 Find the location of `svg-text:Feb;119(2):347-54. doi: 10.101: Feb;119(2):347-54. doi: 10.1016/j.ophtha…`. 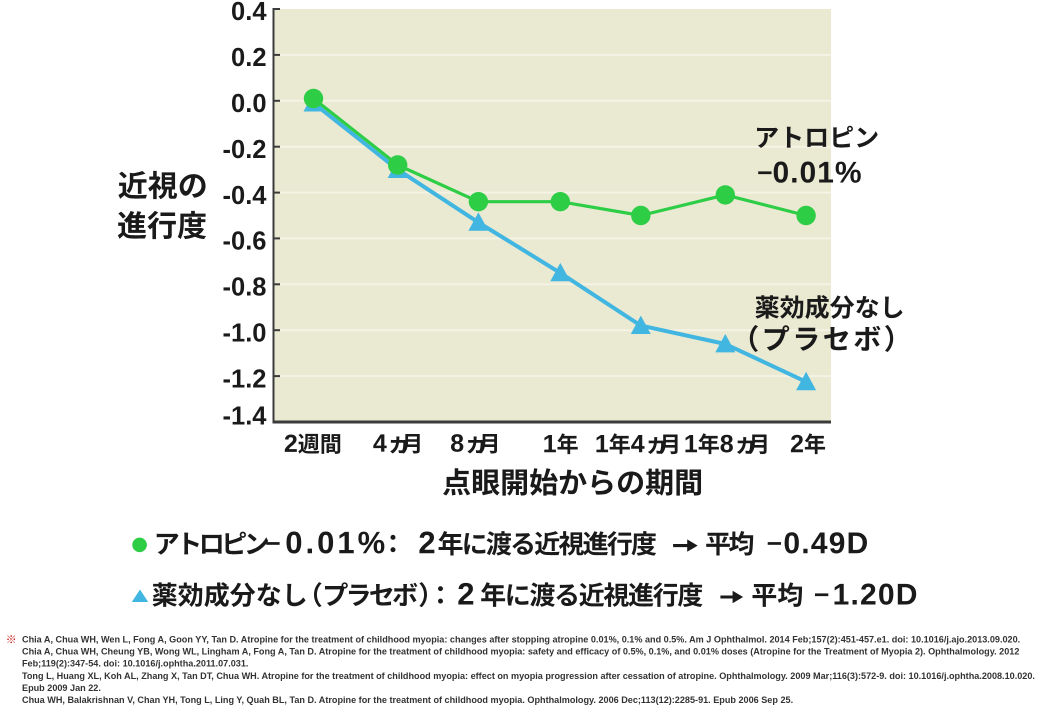

svg-text:Feb;119(2):347-54. doi: 10.101: Feb;119(2):347-54. doi: 10.1016/j.ophtha… is located at coordinates (135, 664).